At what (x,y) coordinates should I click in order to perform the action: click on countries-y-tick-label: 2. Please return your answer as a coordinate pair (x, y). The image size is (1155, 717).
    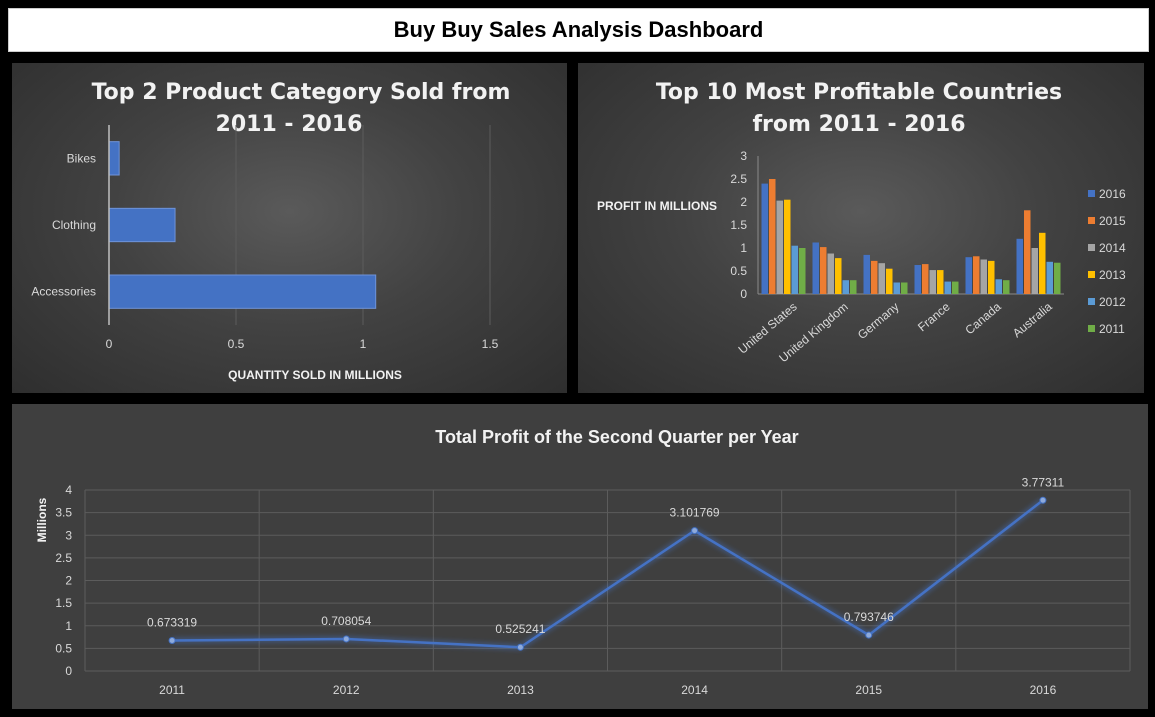
    Looking at the image, I should click on (743, 202).